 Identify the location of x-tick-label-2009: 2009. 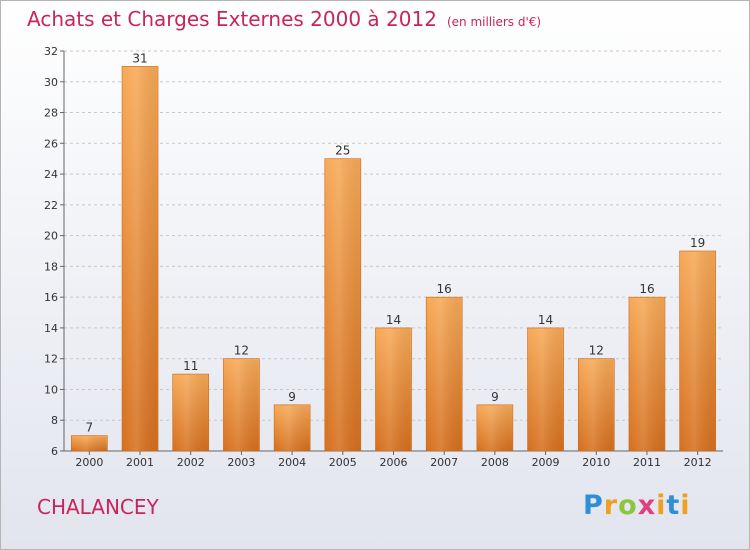
(546, 462).